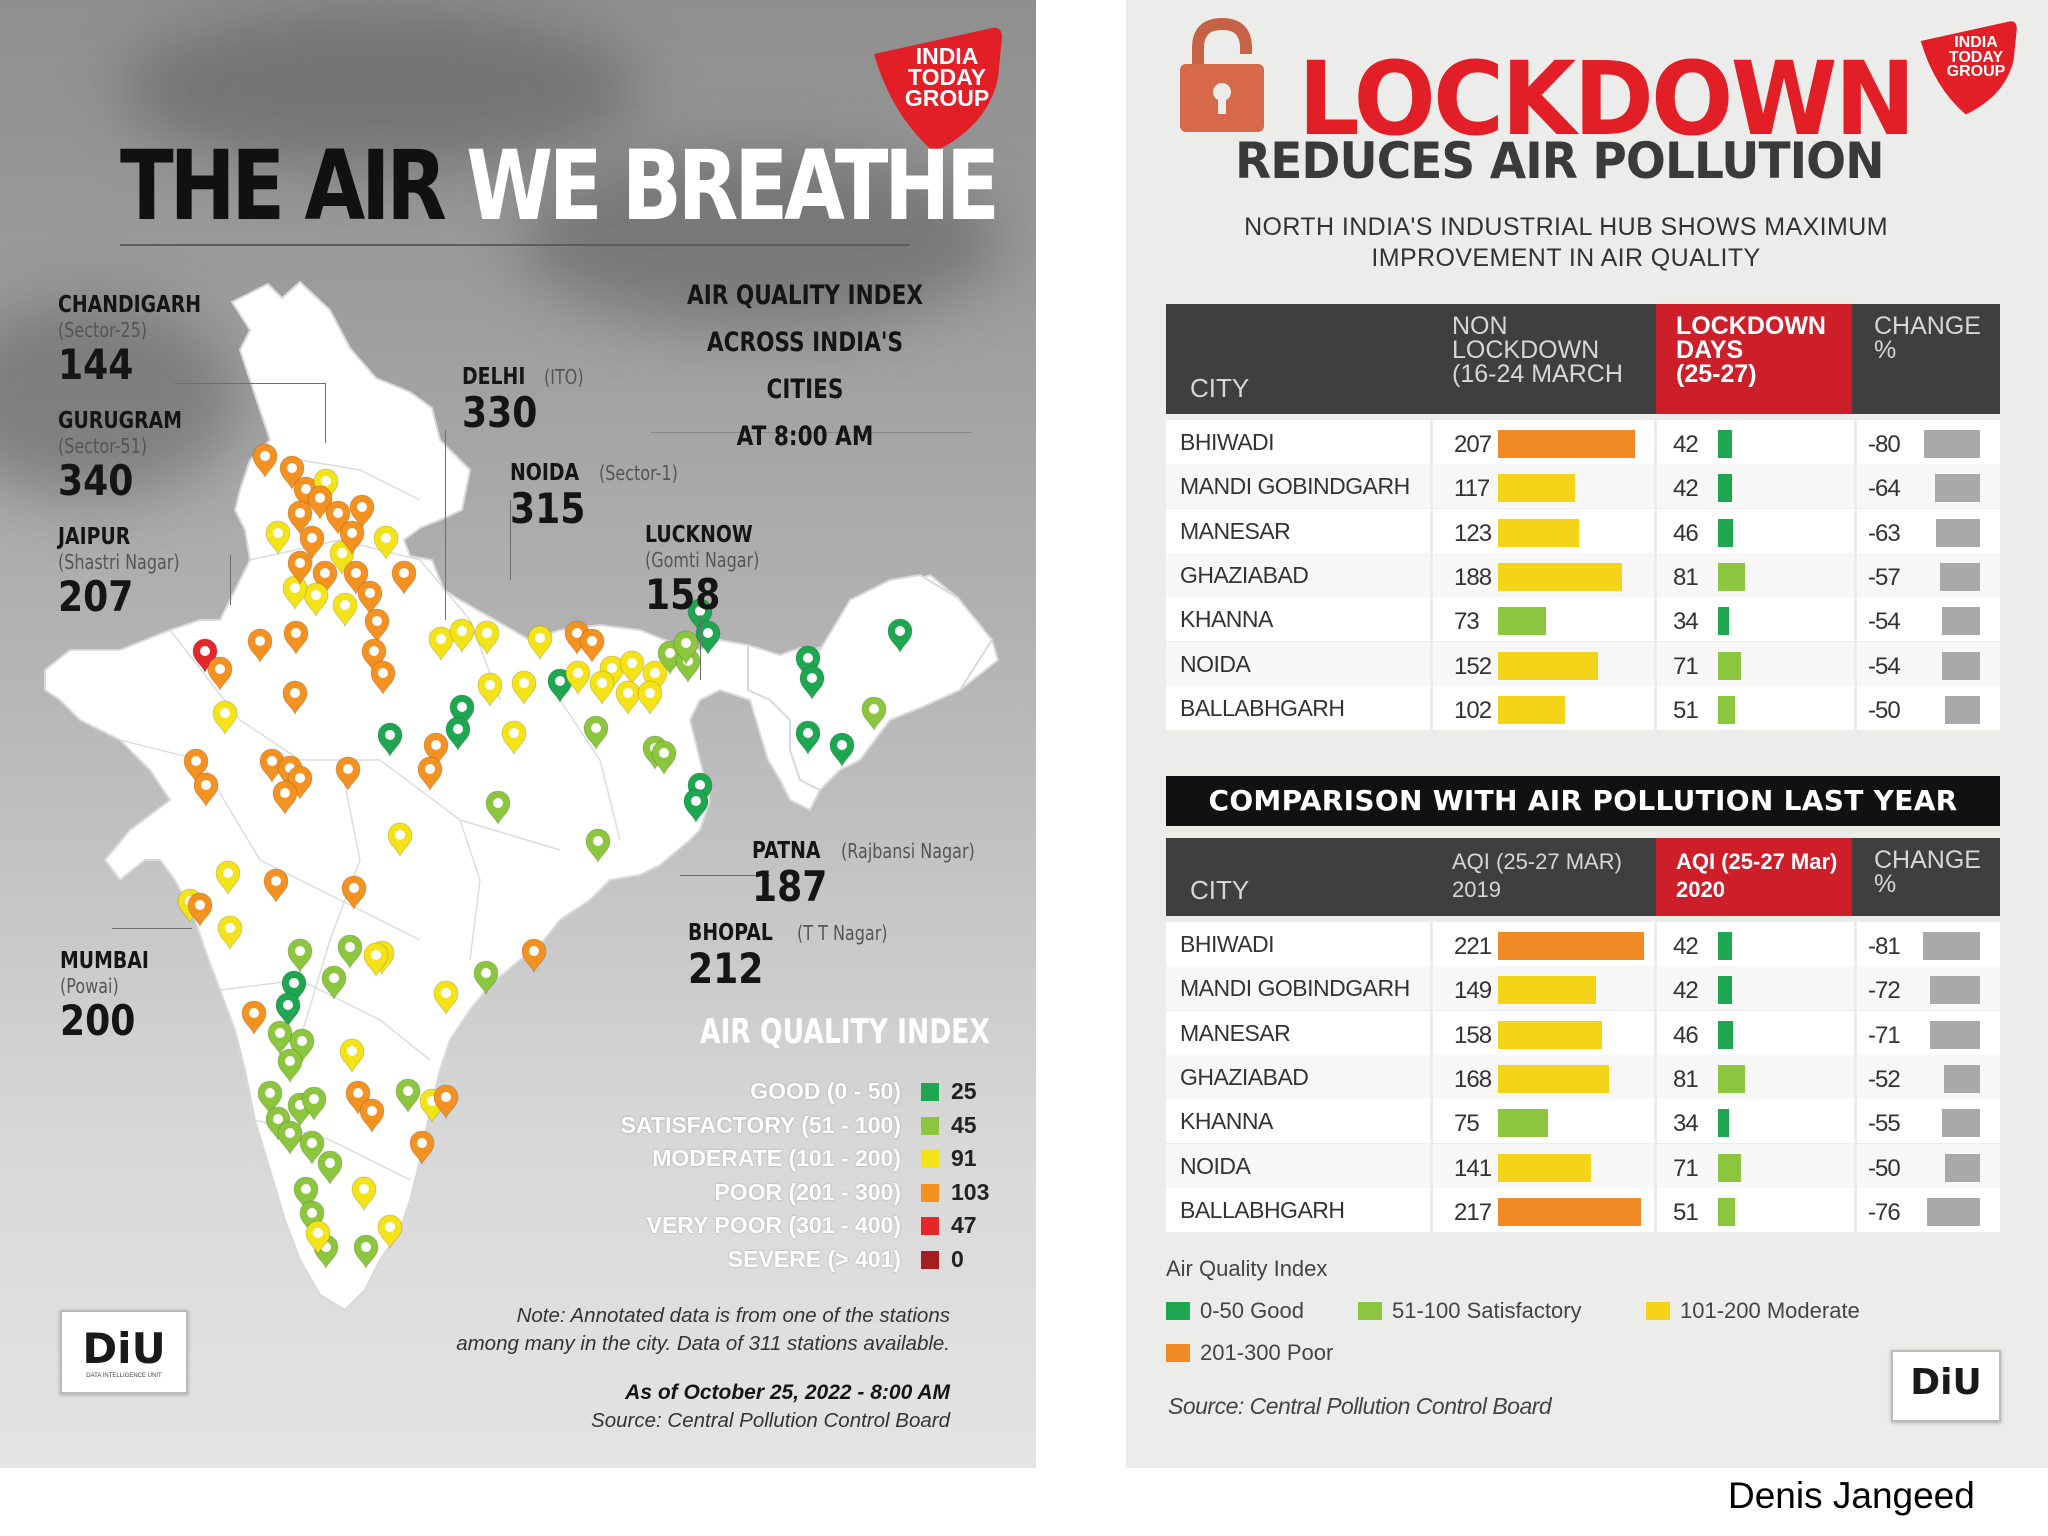 This screenshot has height=1536, width=2048. What do you see at coordinates (1700, 889) in the screenshot?
I see `header-line: 2020` at bounding box center [1700, 889].